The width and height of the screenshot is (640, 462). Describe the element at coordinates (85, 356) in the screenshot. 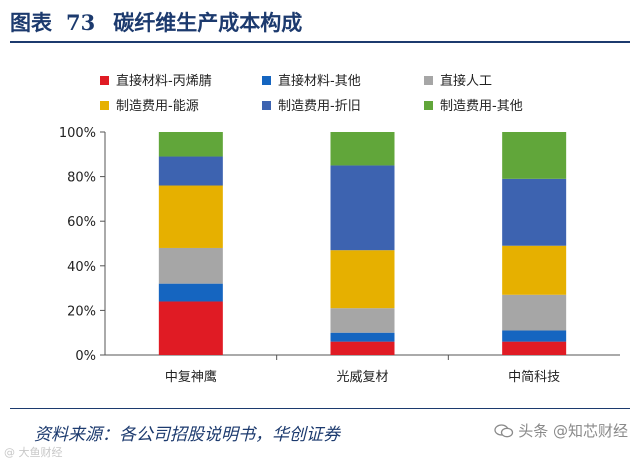

I see `y-tick-label-0: 0%` at that location.